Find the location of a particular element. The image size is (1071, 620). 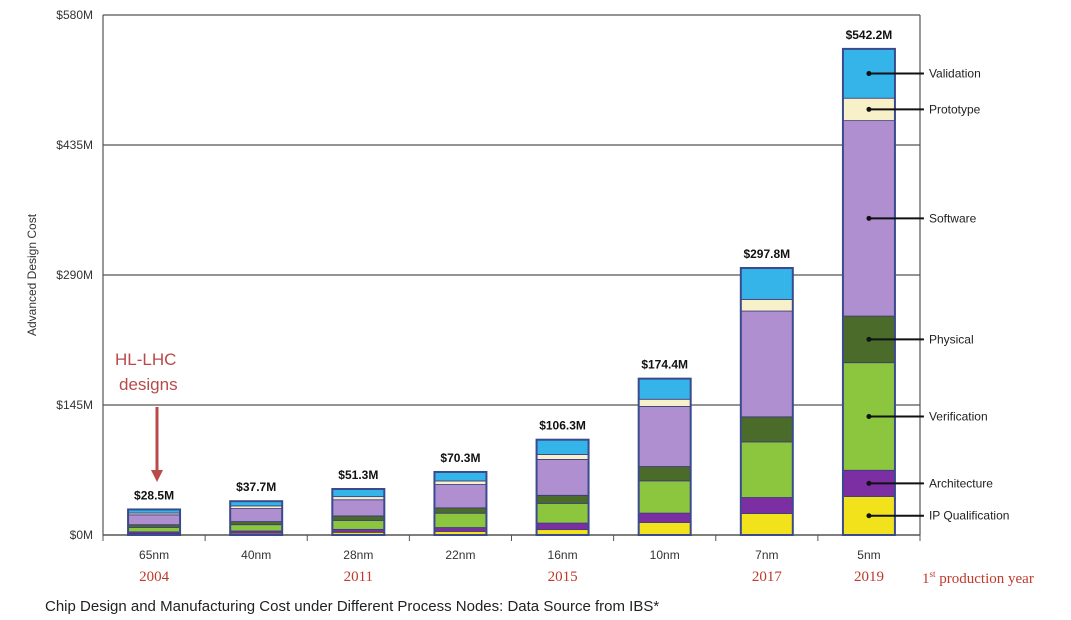

series-label: Software is located at coordinates (953, 218).